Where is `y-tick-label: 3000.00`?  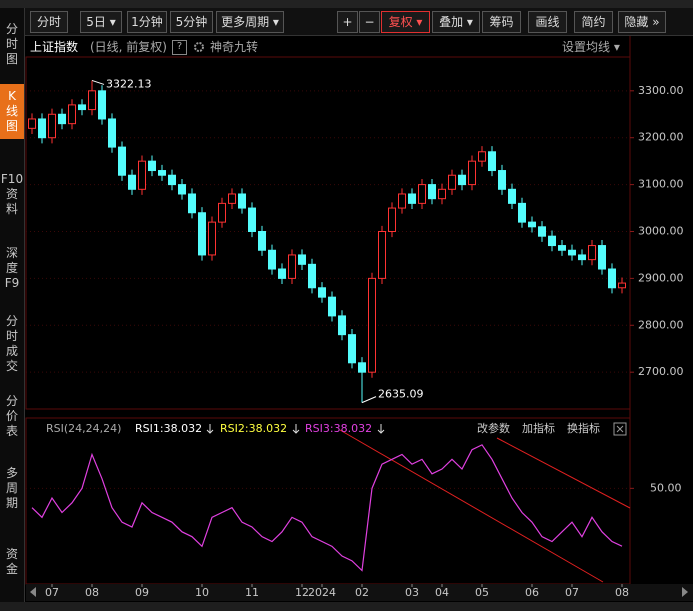 y-tick-label: 3000.00 is located at coordinates (661, 231).